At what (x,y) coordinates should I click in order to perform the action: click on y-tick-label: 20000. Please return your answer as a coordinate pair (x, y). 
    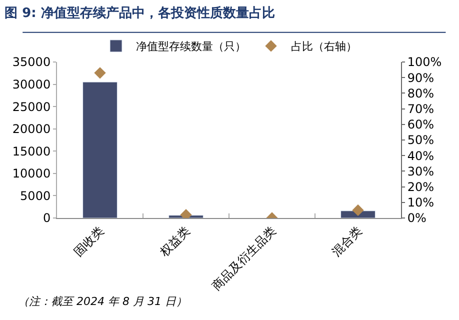
    Looking at the image, I should click on (31, 129).